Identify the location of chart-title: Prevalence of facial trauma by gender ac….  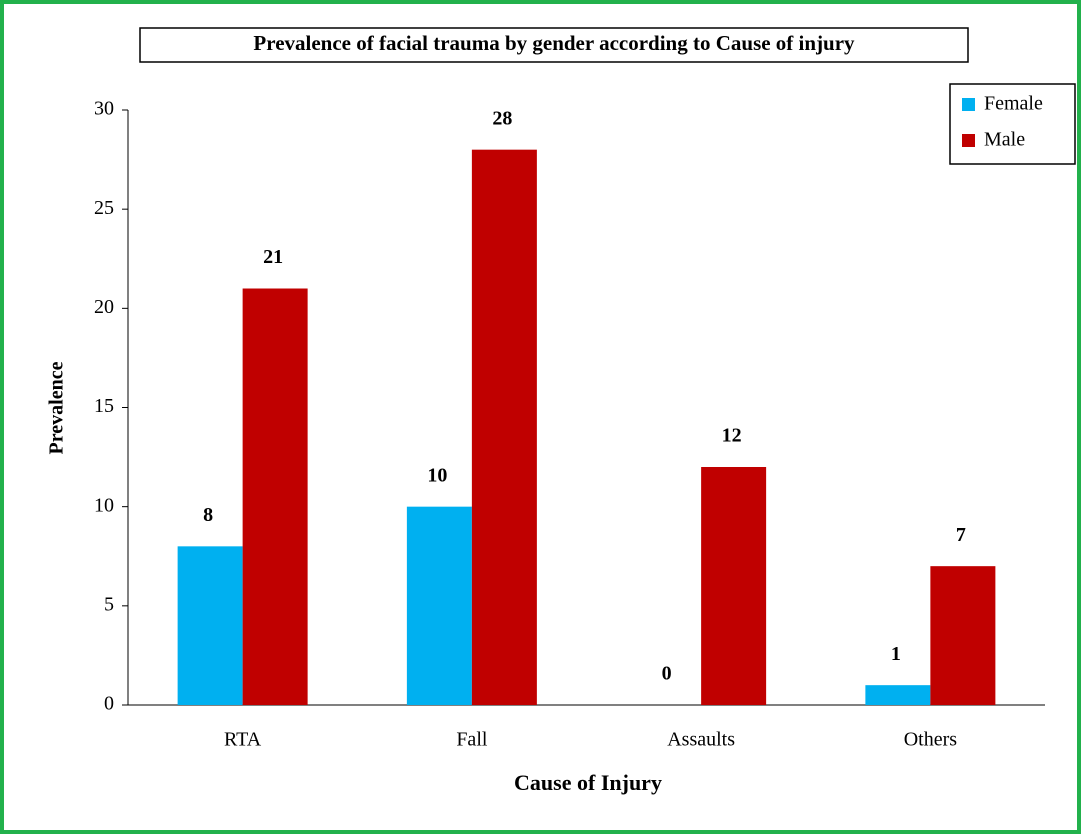
(554, 43).